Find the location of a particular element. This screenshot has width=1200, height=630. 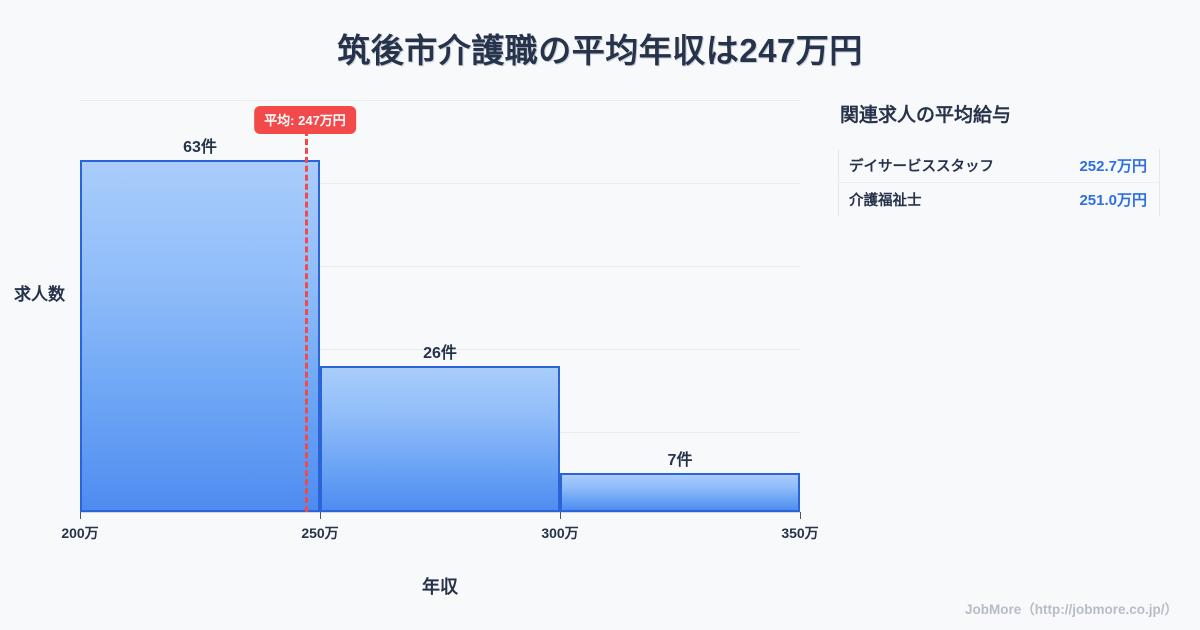

y-axis-title: 求人数 is located at coordinates (39, 294).